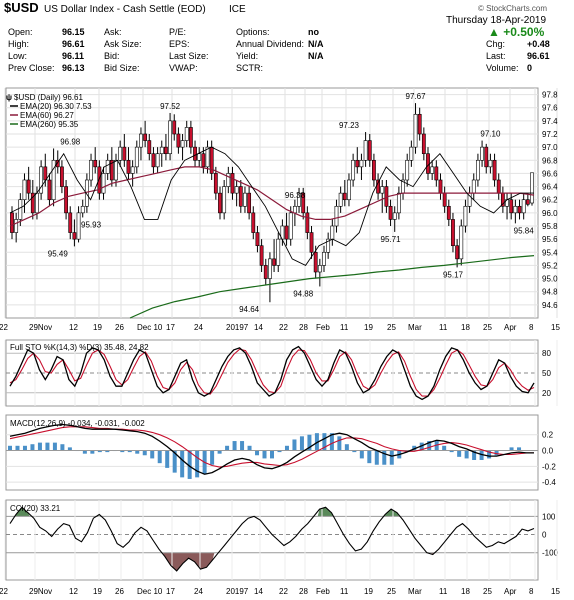 The height and width of the screenshot is (600, 574). Describe the element at coordinates (122, 68) in the screenshot. I see `quote-label: Bid Size:` at that location.